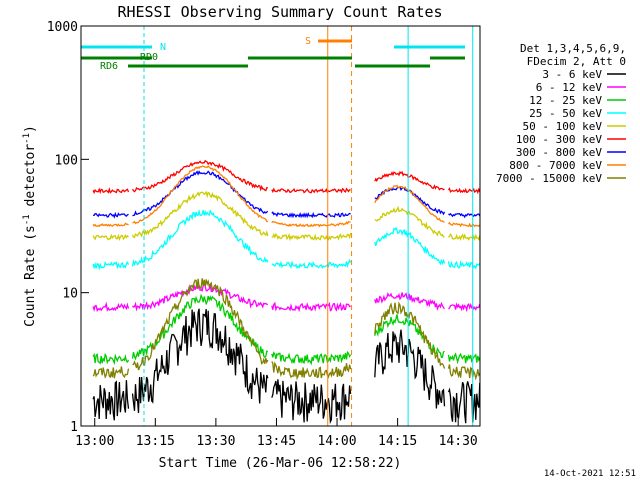 This screenshot has height=480, width=640. Describe the element at coordinates (30, 179) in the screenshot. I see `y-axis-label-tail: detector` at that location.